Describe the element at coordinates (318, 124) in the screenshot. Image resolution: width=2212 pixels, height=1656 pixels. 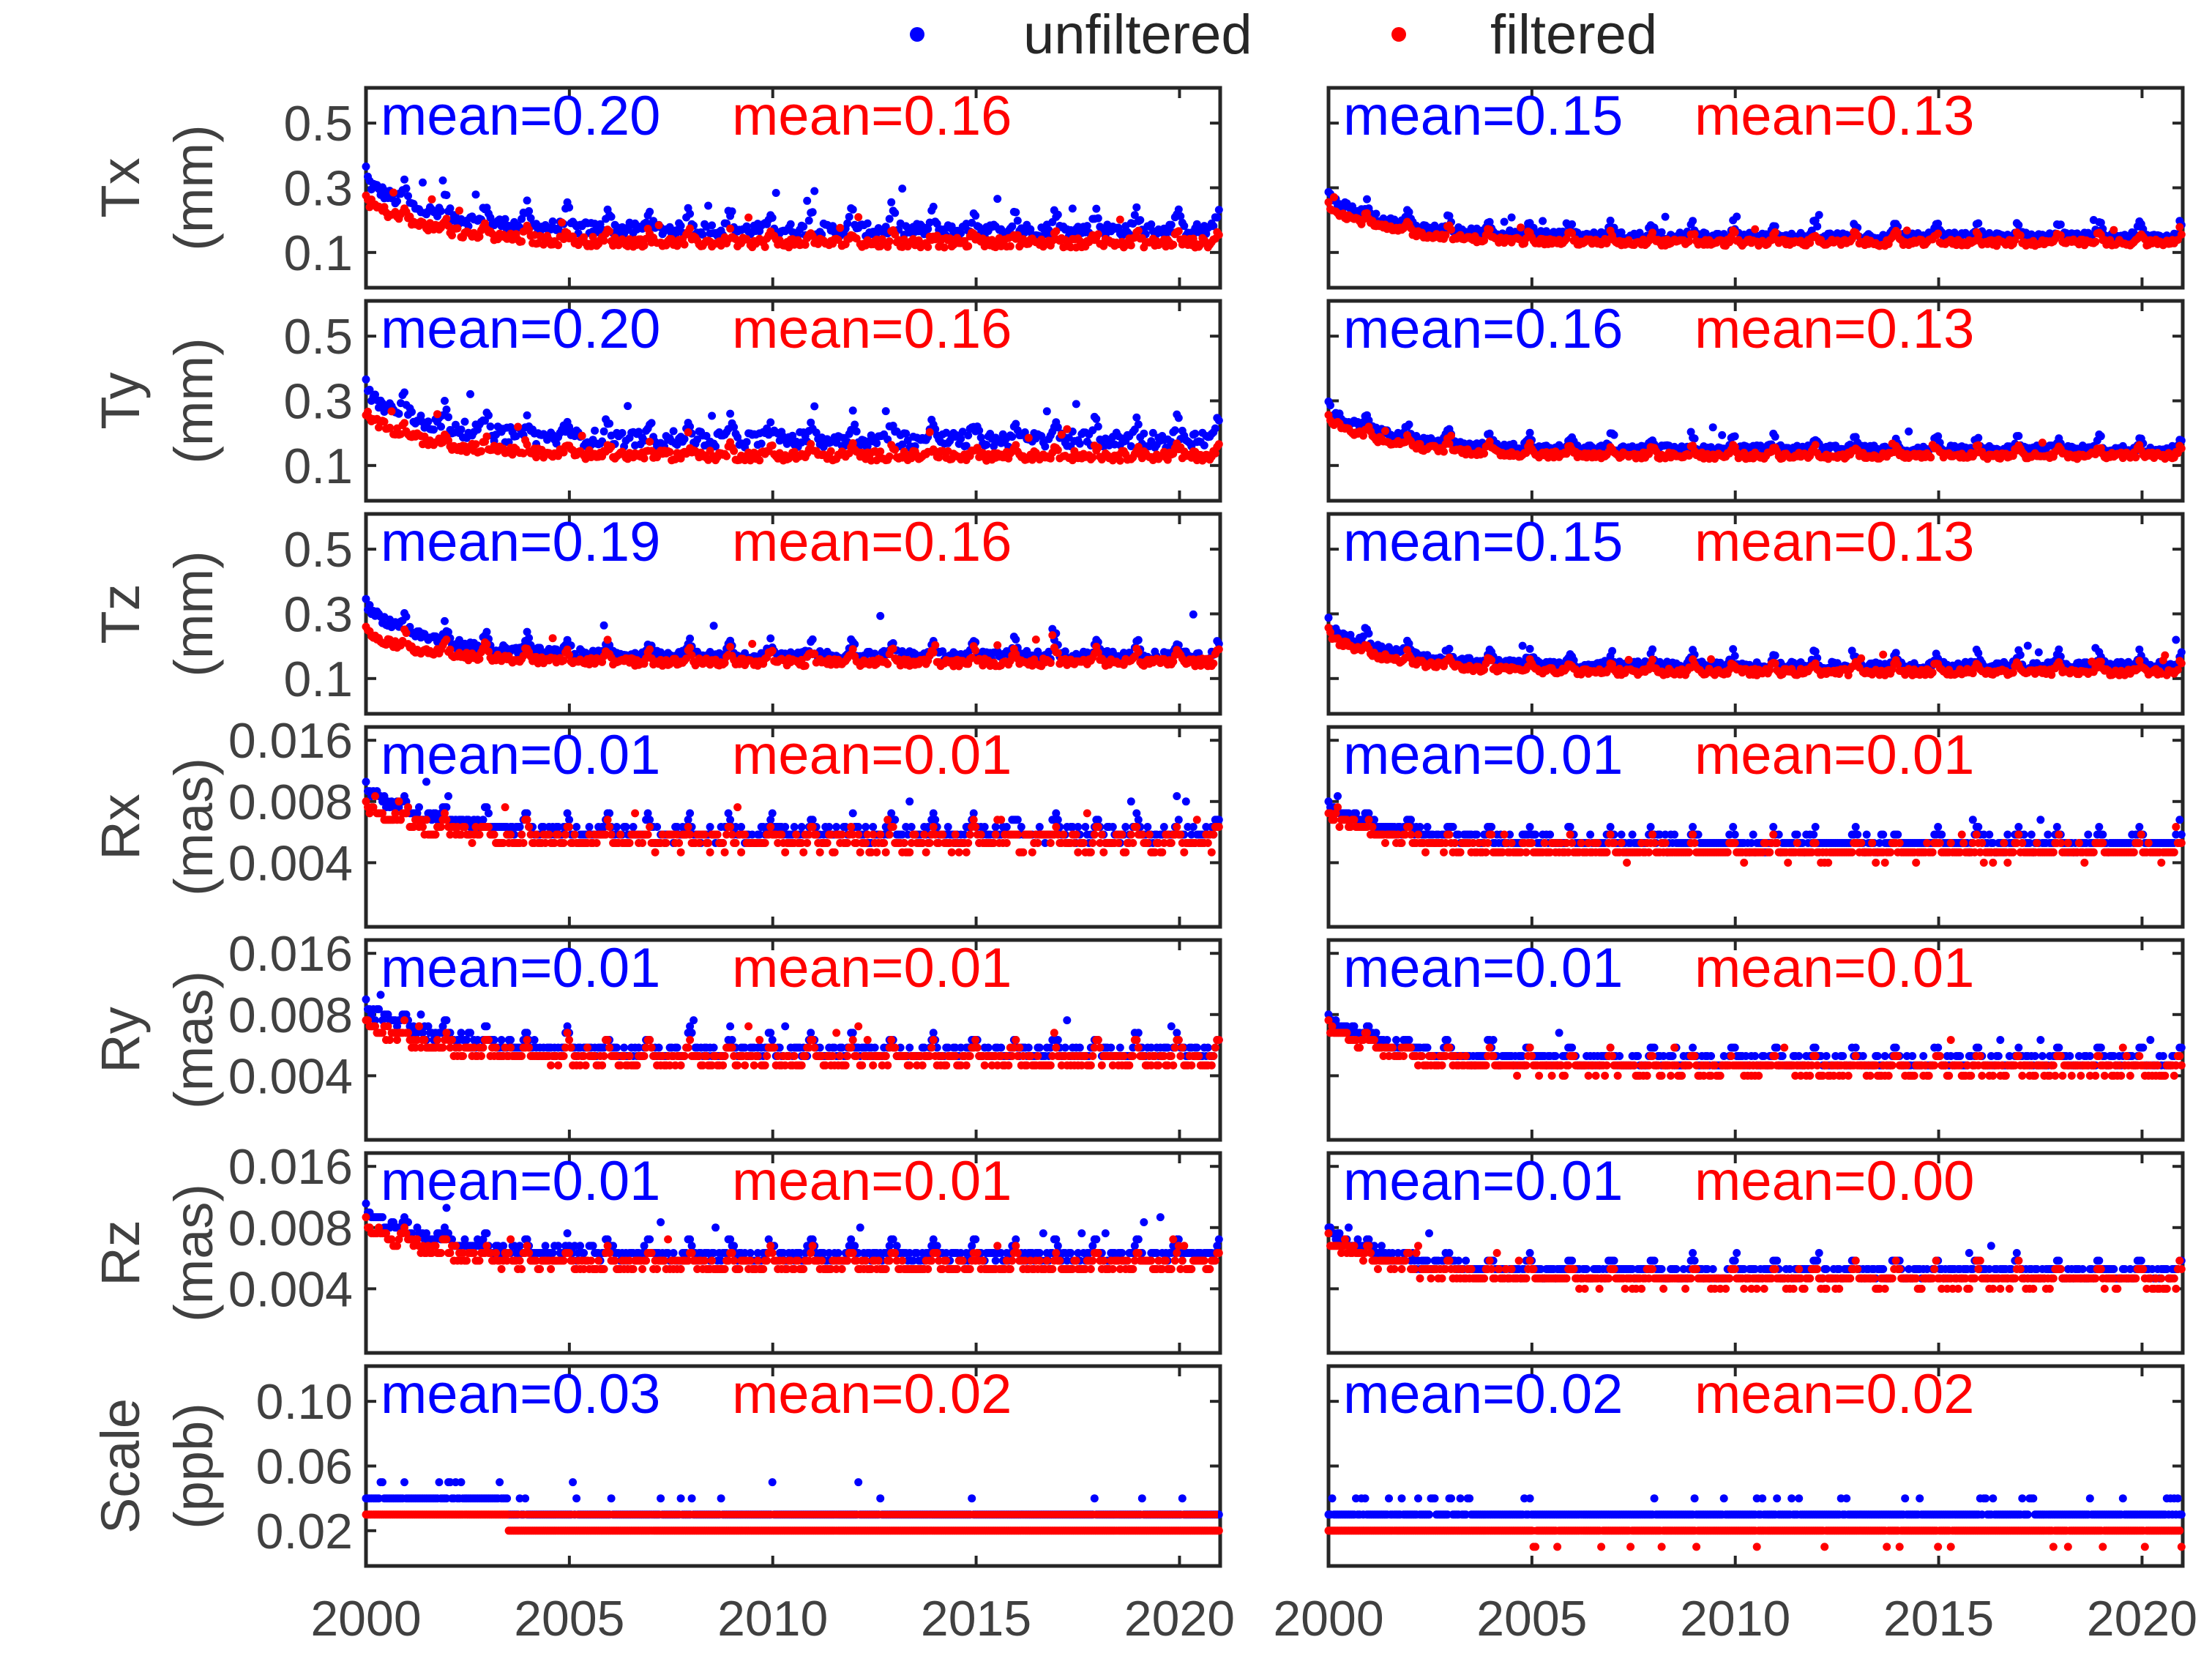
I see `y-tick-label: 0.5` at that location.